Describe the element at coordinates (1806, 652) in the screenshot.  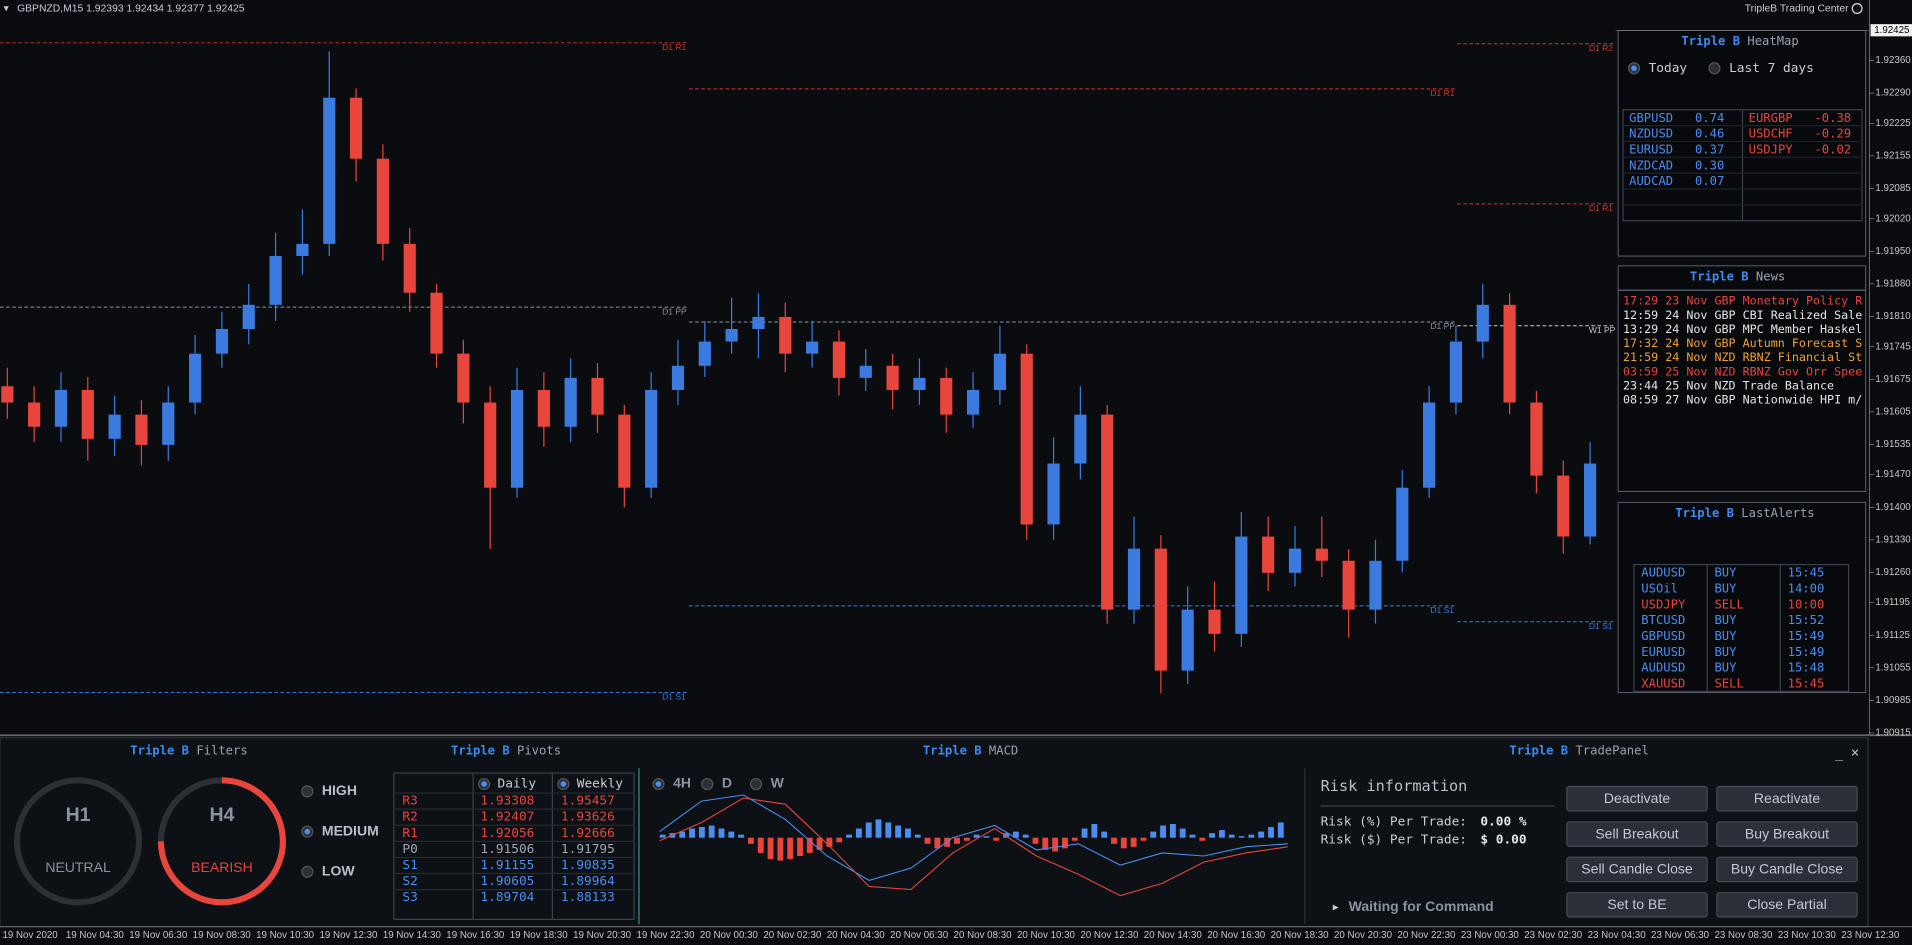
I see `alert-cell: 15:49` at that location.